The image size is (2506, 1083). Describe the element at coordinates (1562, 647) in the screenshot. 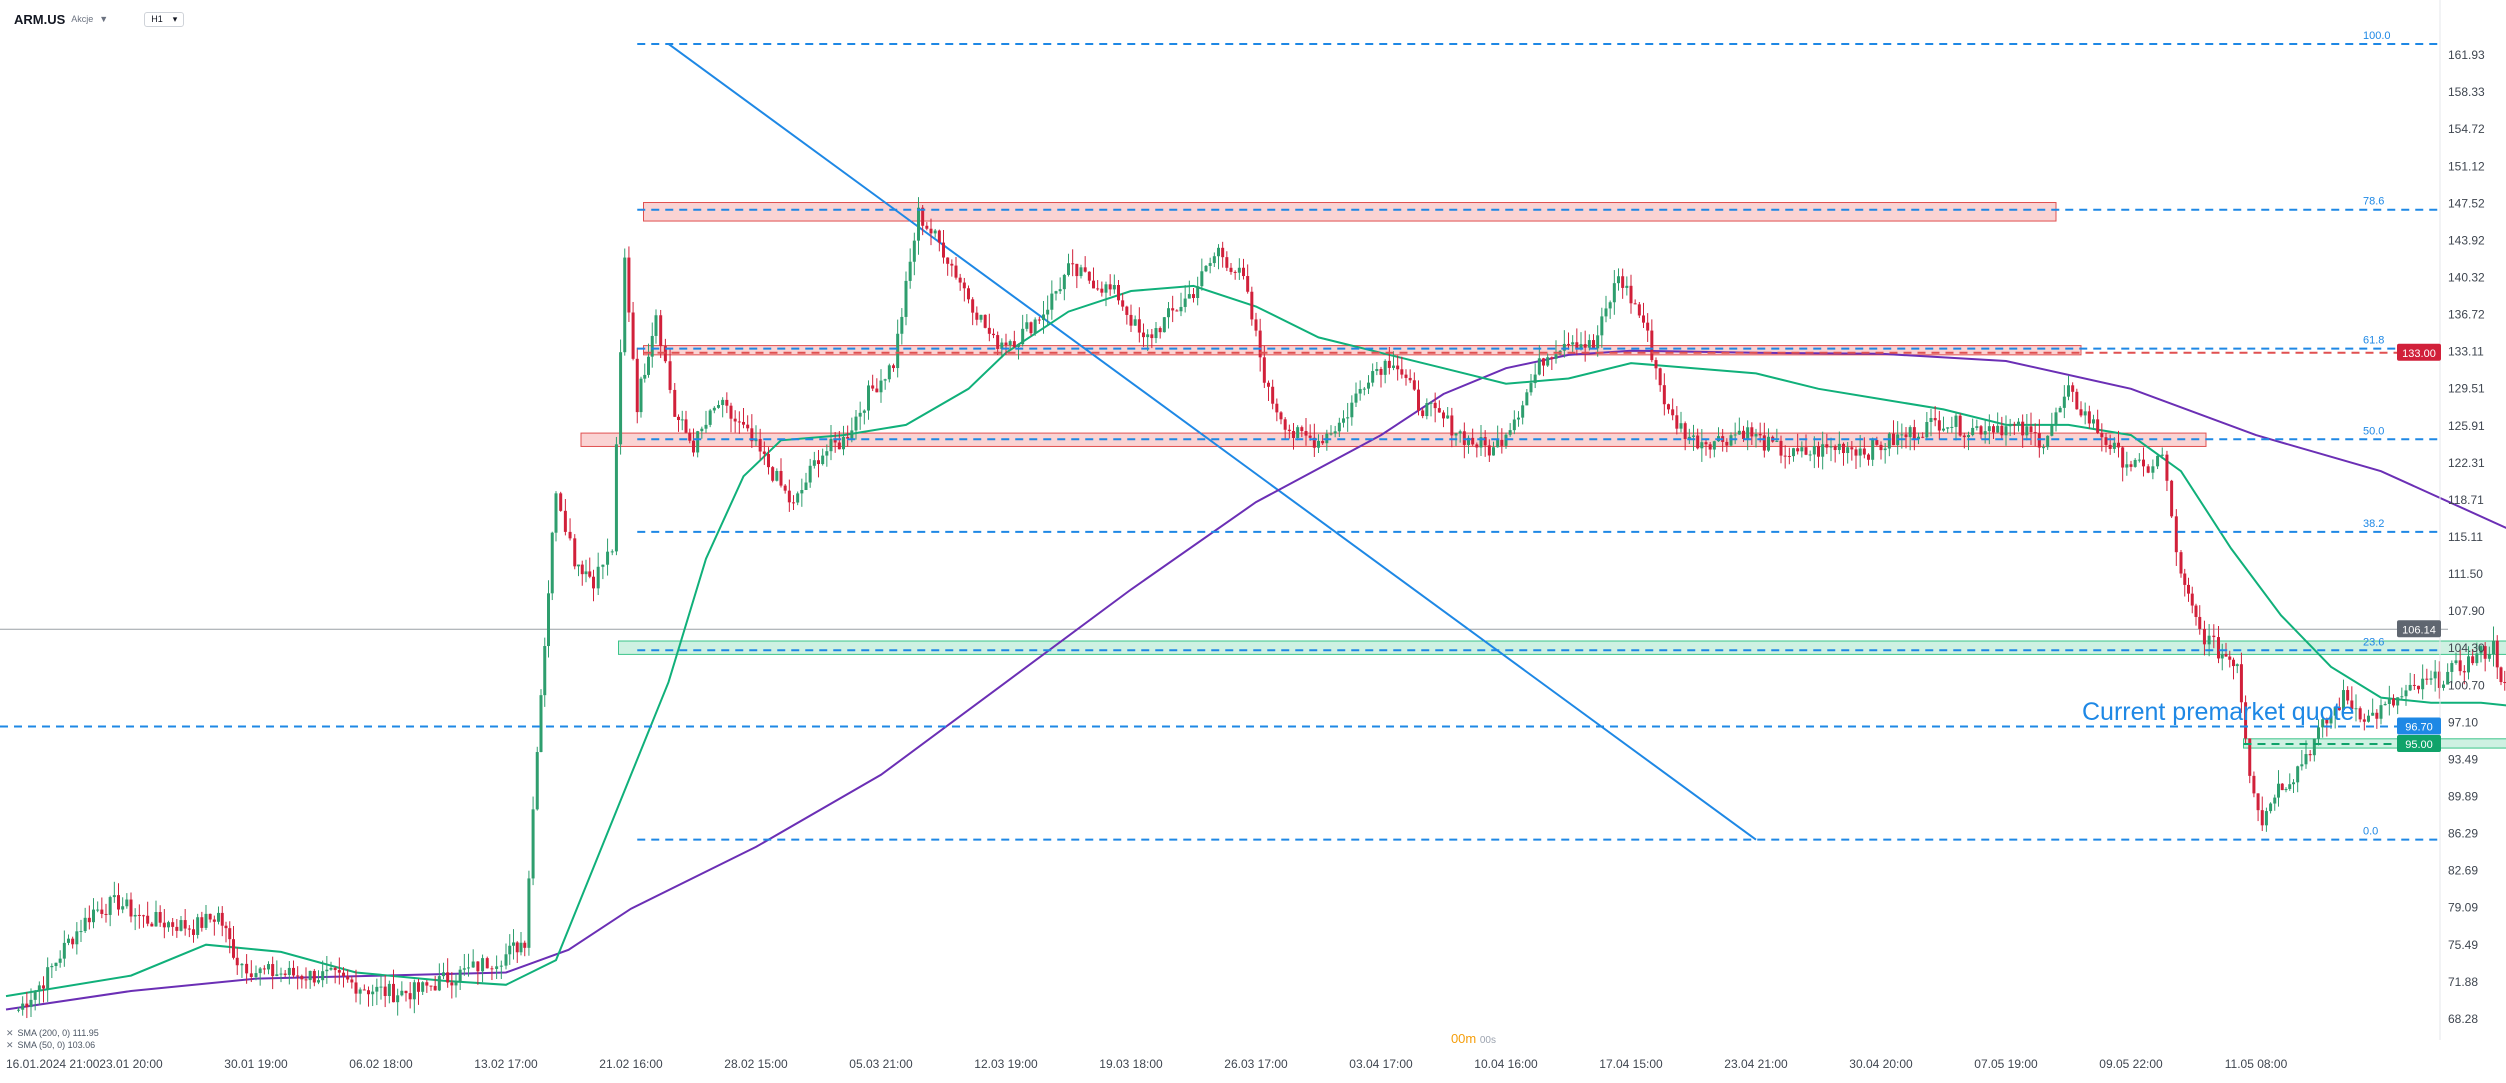

I see `support-zone` at that location.